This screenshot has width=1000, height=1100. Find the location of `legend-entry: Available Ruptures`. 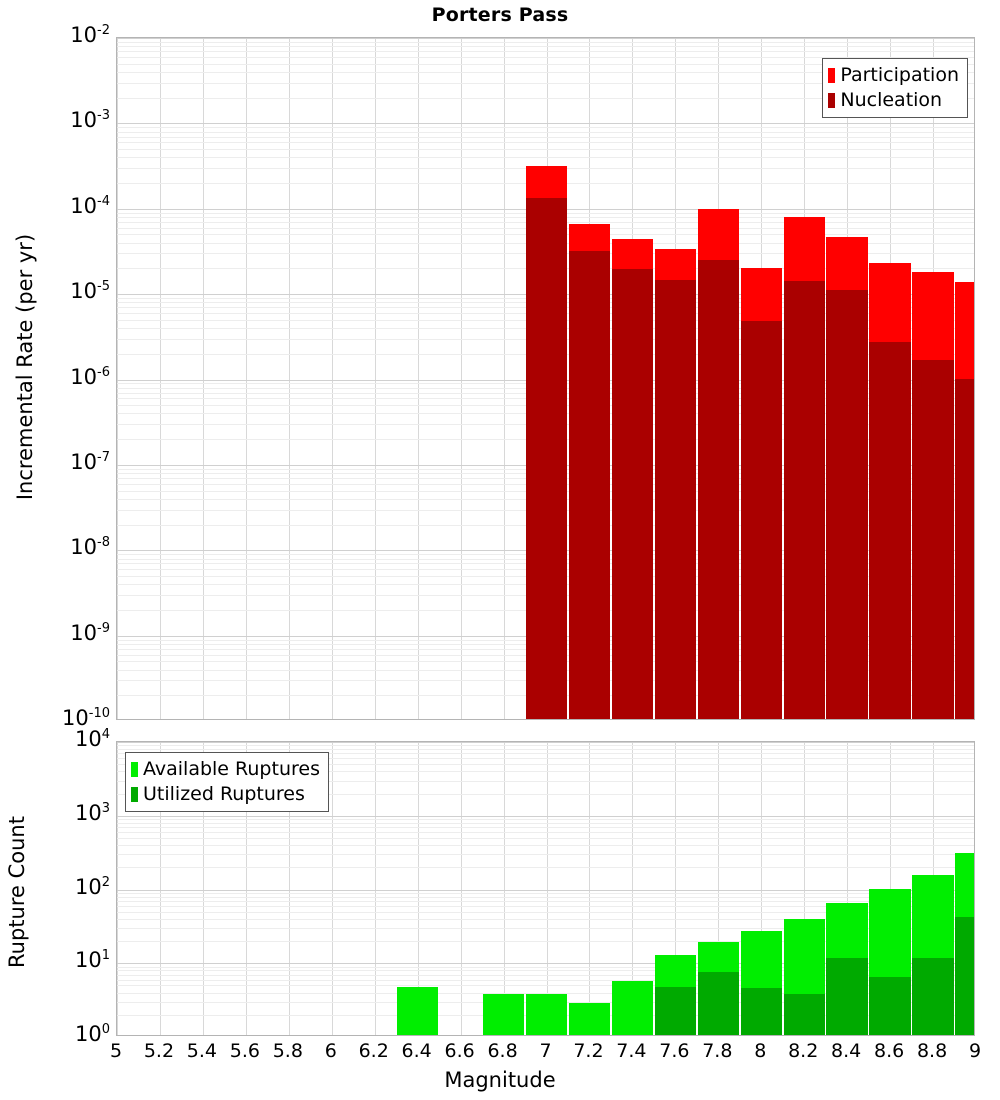

legend-entry: Available Ruptures is located at coordinates (225, 769).